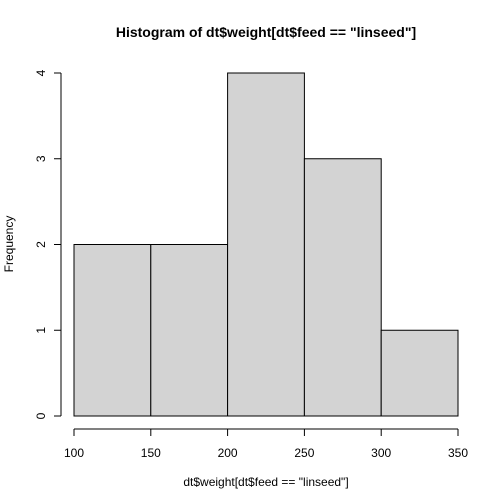  I want to click on x-tick-label: 100, so click(74, 453).